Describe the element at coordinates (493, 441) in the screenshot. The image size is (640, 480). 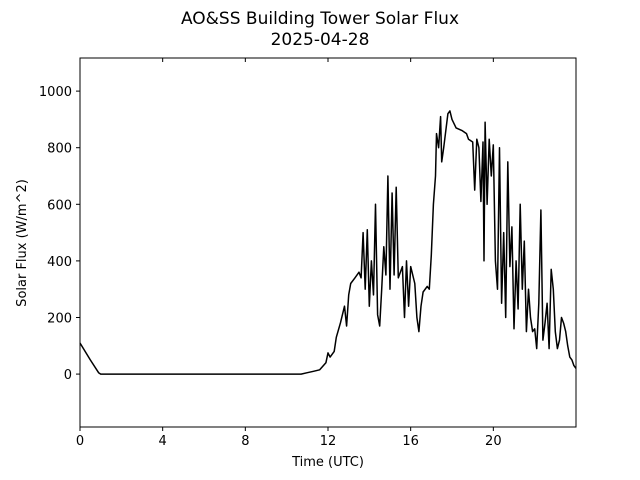
I see `x-tick-label: 20` at that location.